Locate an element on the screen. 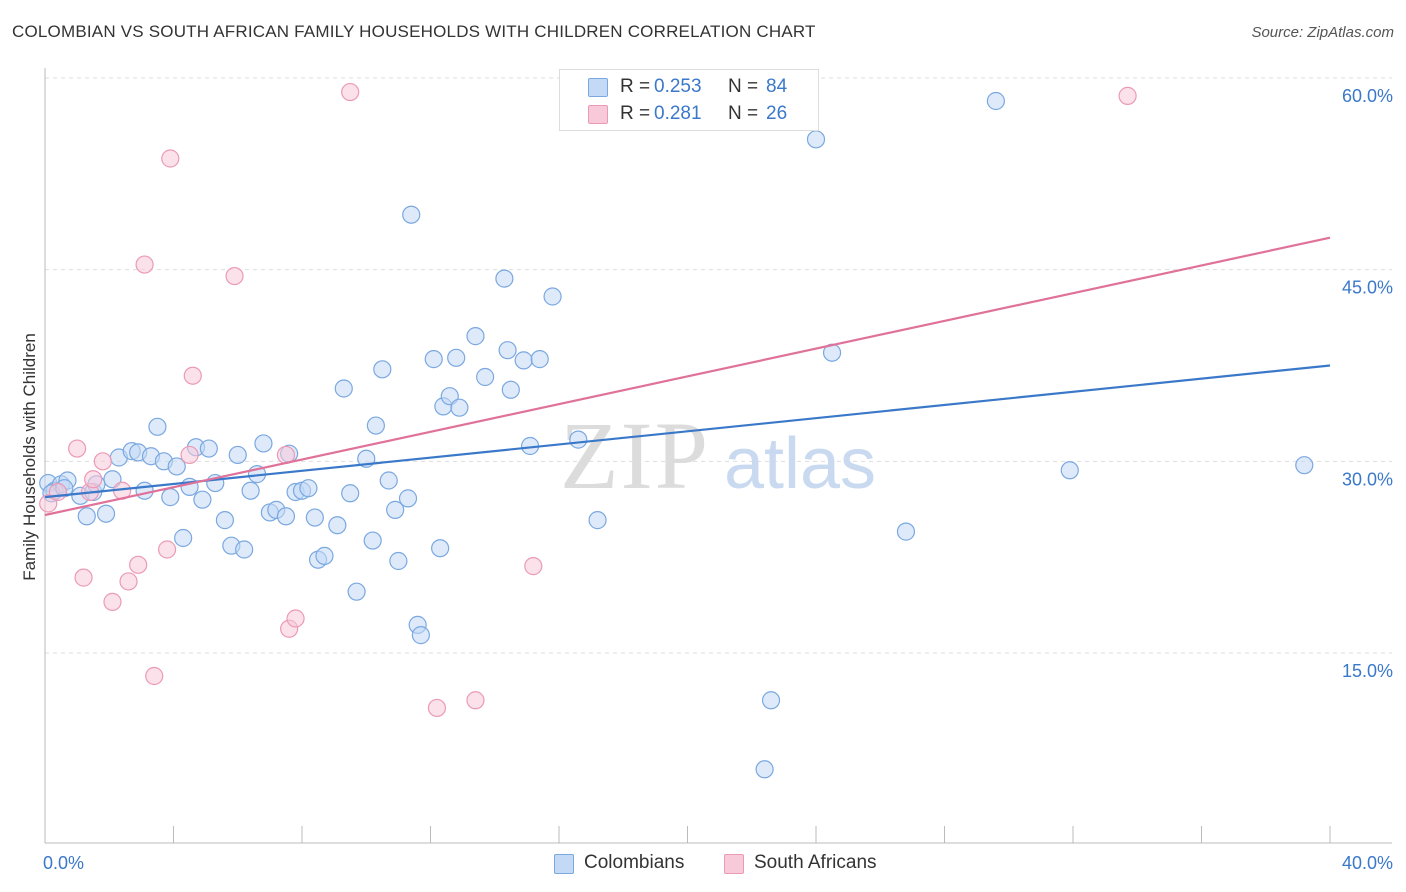  y-axis-title: Family Households with Children is located at coordinates (29, 457).